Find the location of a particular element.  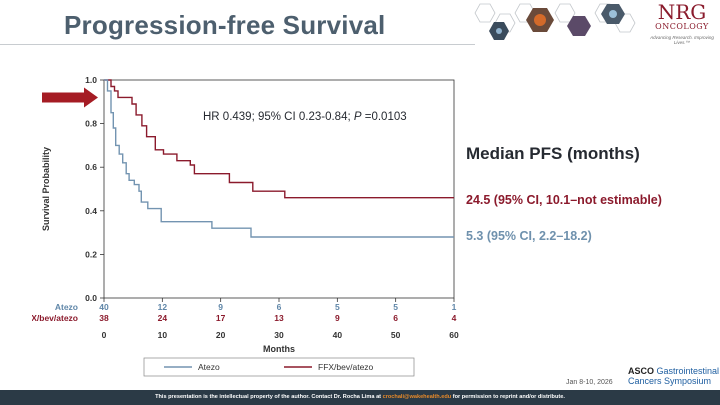

risk-count: 38 is located at coordinates (104, 318).